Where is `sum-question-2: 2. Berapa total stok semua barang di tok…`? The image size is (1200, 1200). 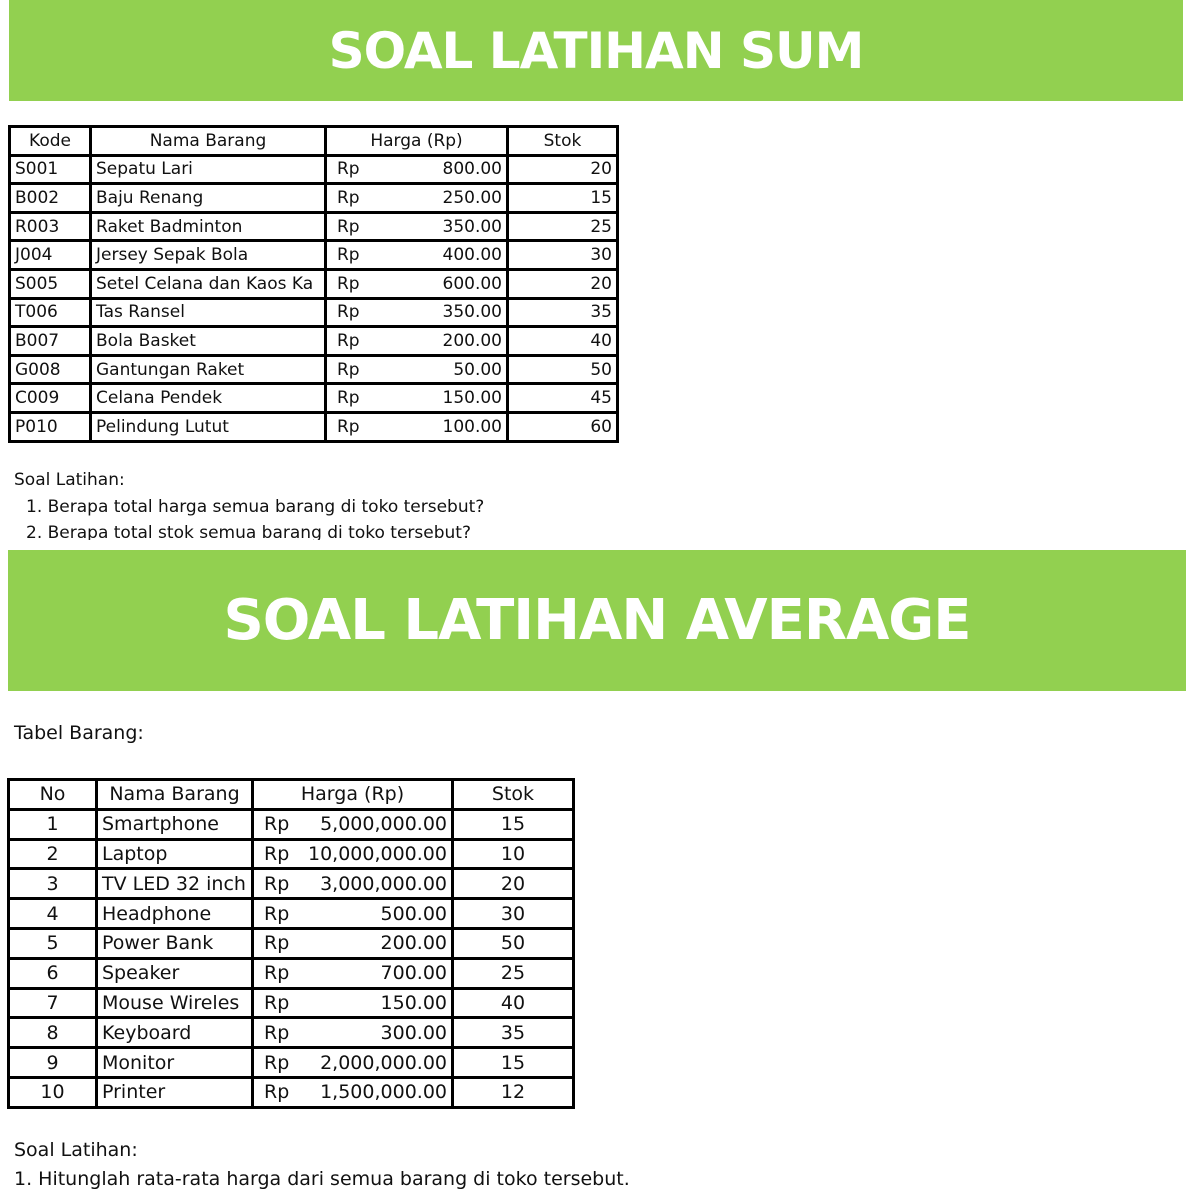
sum-question-2: 2. Berapa total stok semua barang di tok… is located at coordinates (248, 531).